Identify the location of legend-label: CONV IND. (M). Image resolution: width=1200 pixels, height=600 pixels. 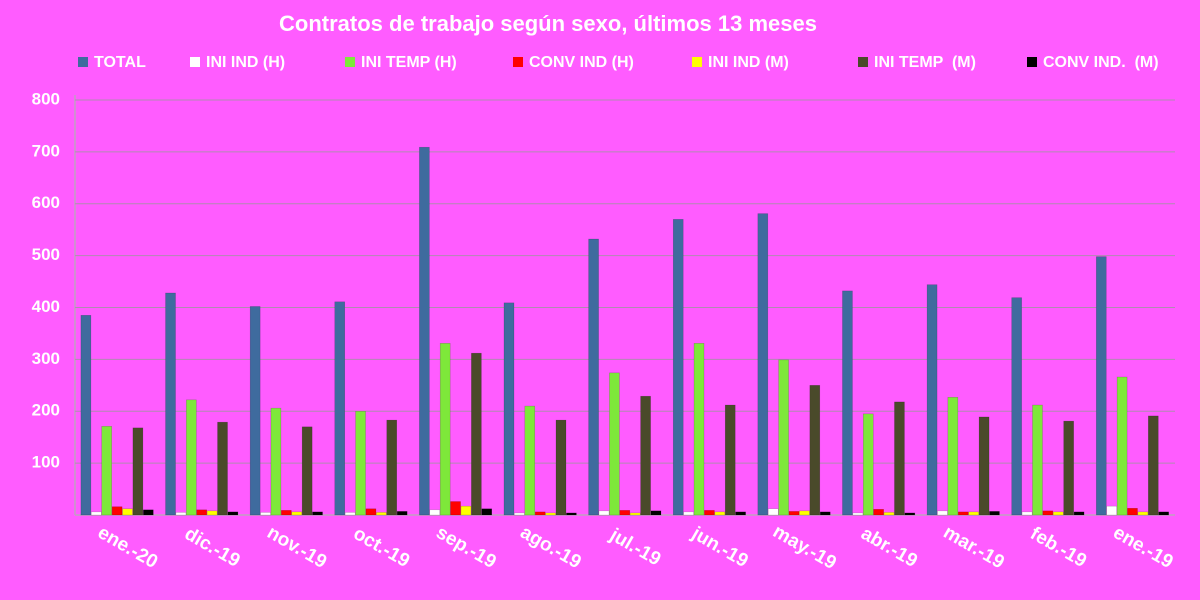
(1101, 62).